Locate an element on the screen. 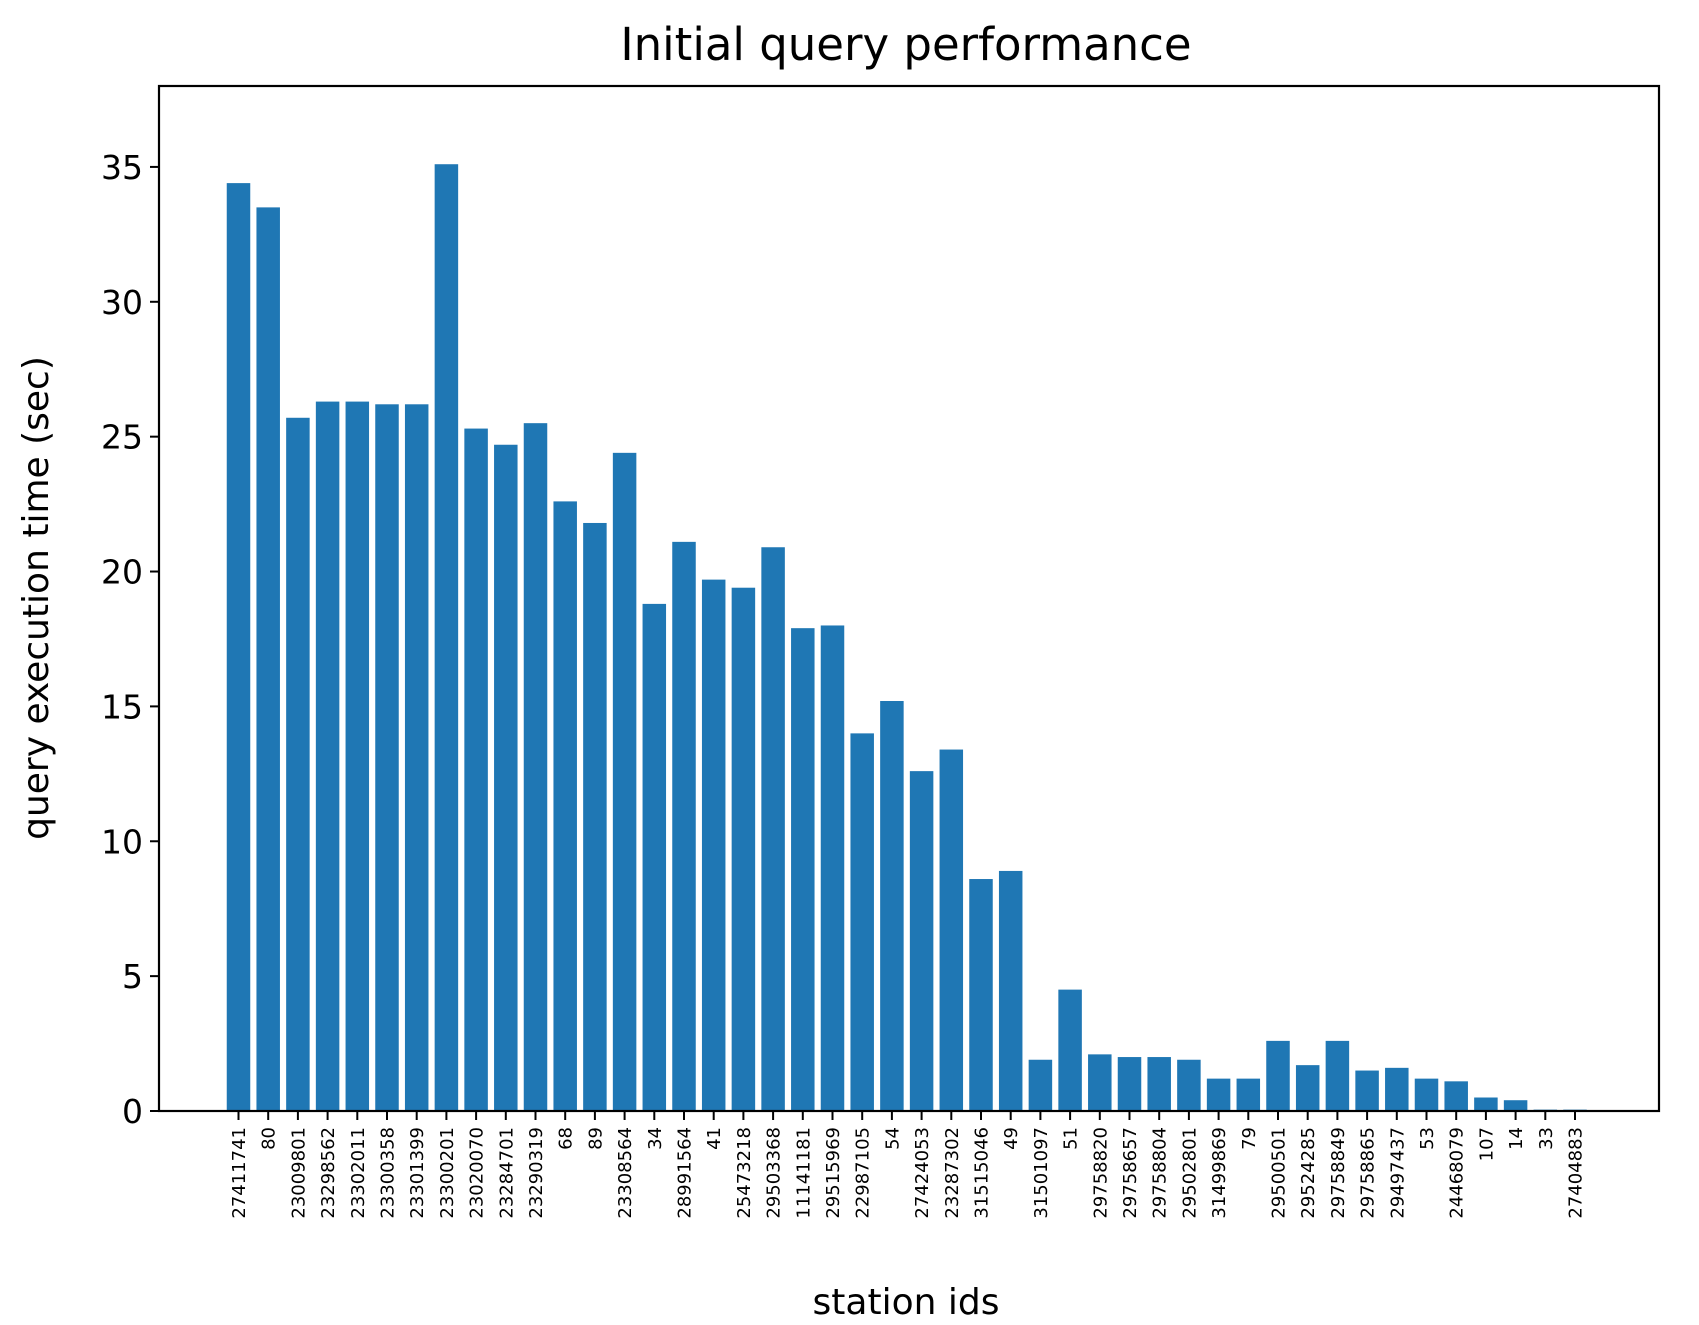 The image size is (1699, 1325). x-tick-label: 23284701 is located at coordinates (506, 1173).